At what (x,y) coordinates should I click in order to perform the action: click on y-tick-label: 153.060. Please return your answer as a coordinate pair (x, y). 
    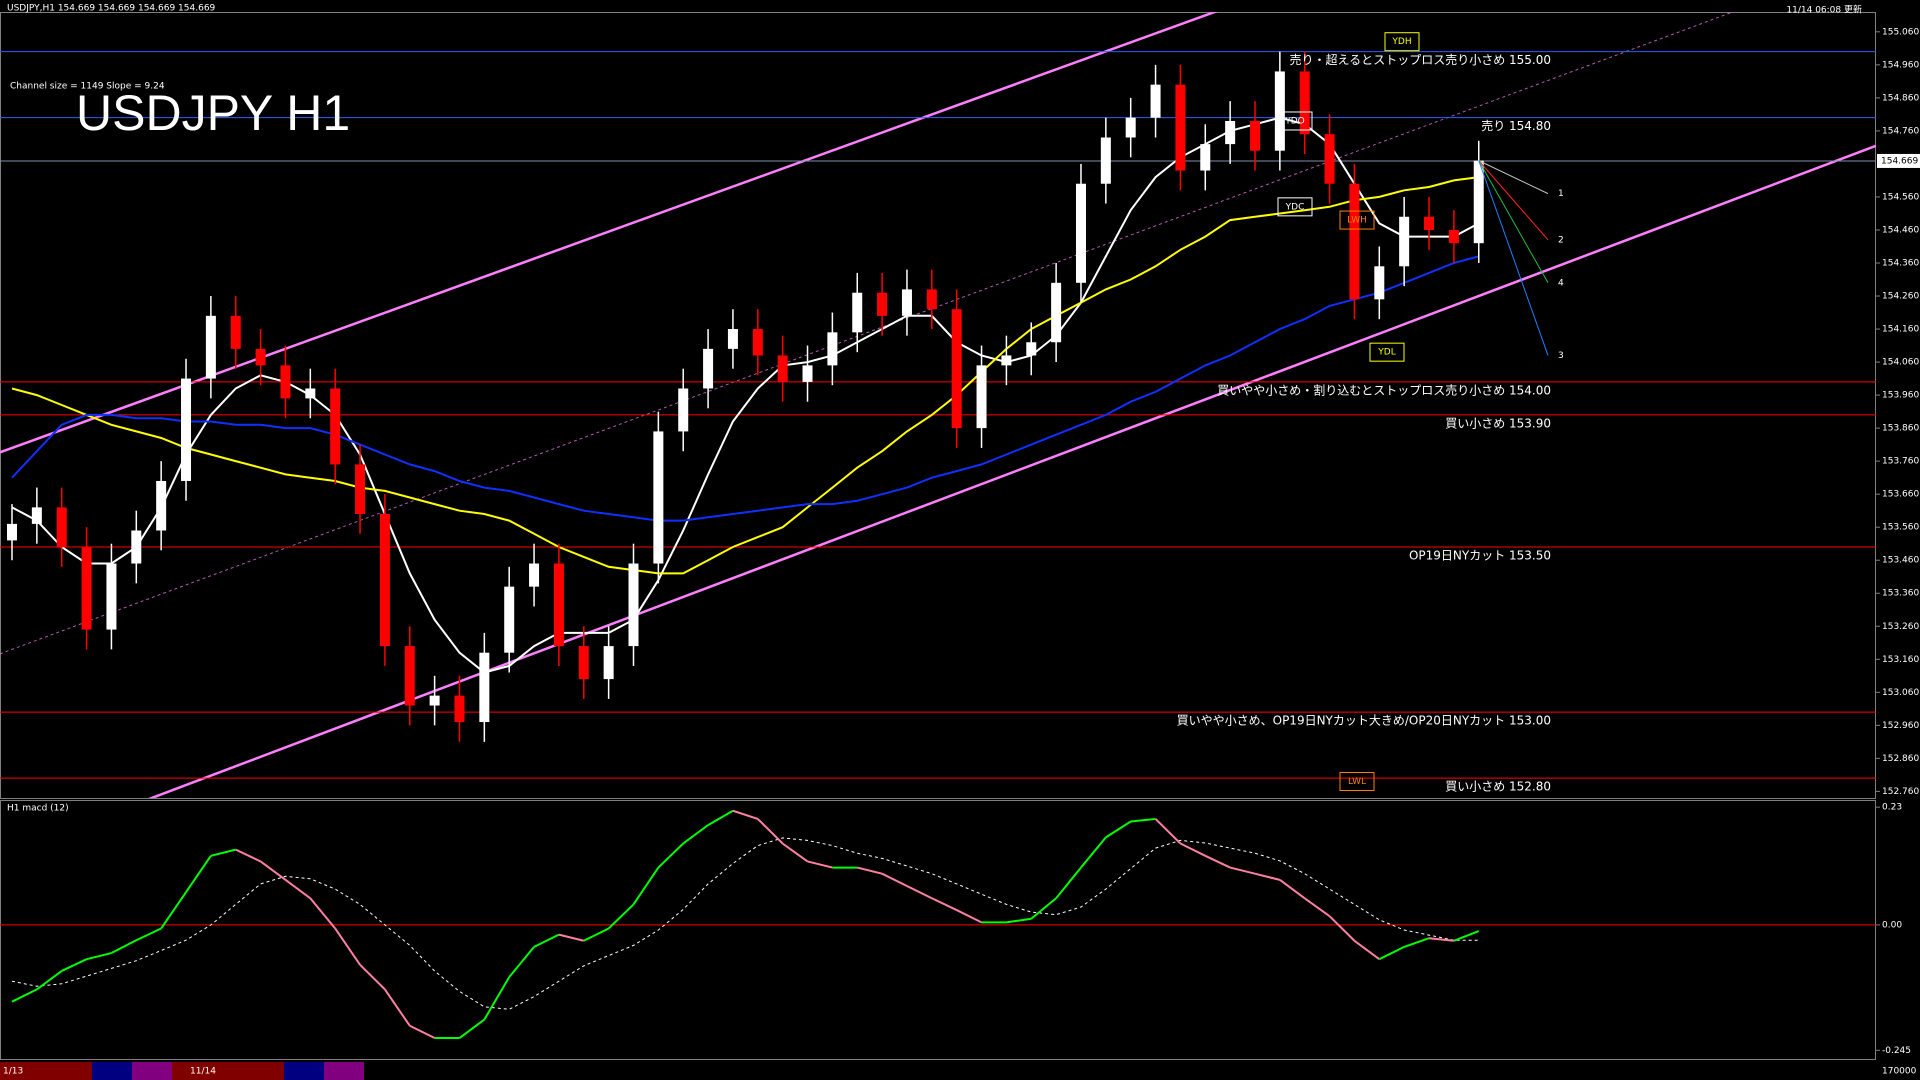
    Looking at the image, I should click on (1900, 693).